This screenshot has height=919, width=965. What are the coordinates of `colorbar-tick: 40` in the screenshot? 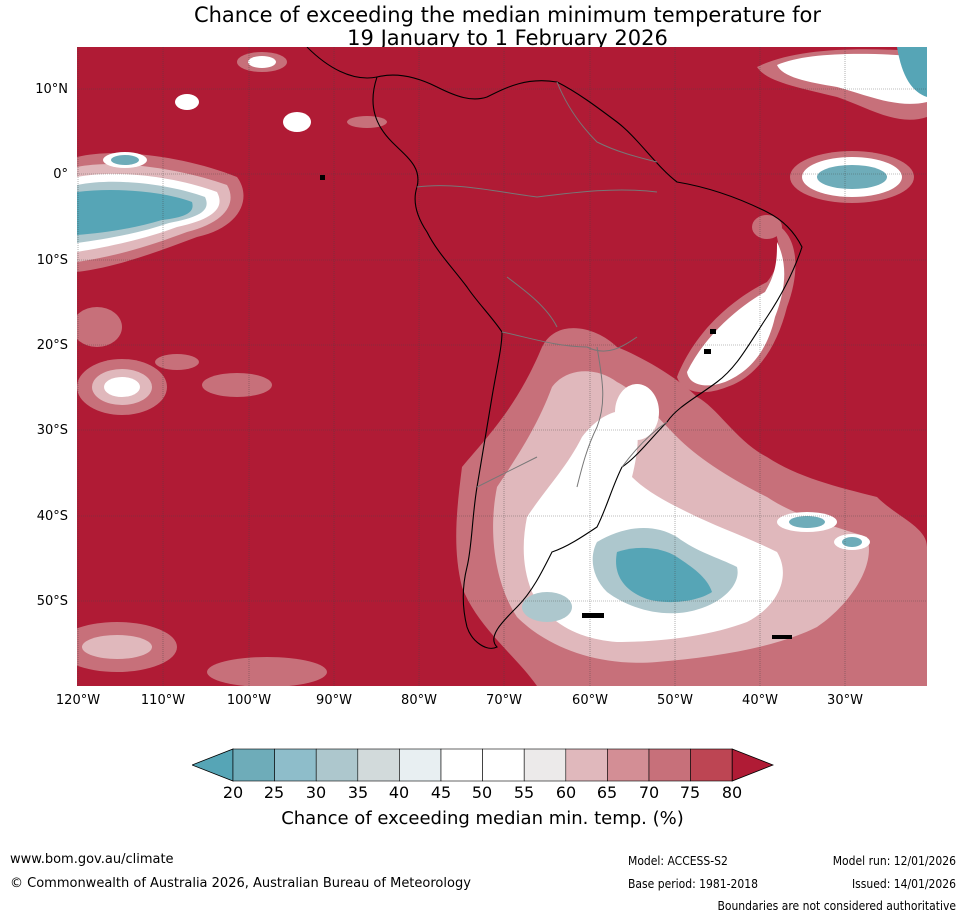 It's located at (399, 792).